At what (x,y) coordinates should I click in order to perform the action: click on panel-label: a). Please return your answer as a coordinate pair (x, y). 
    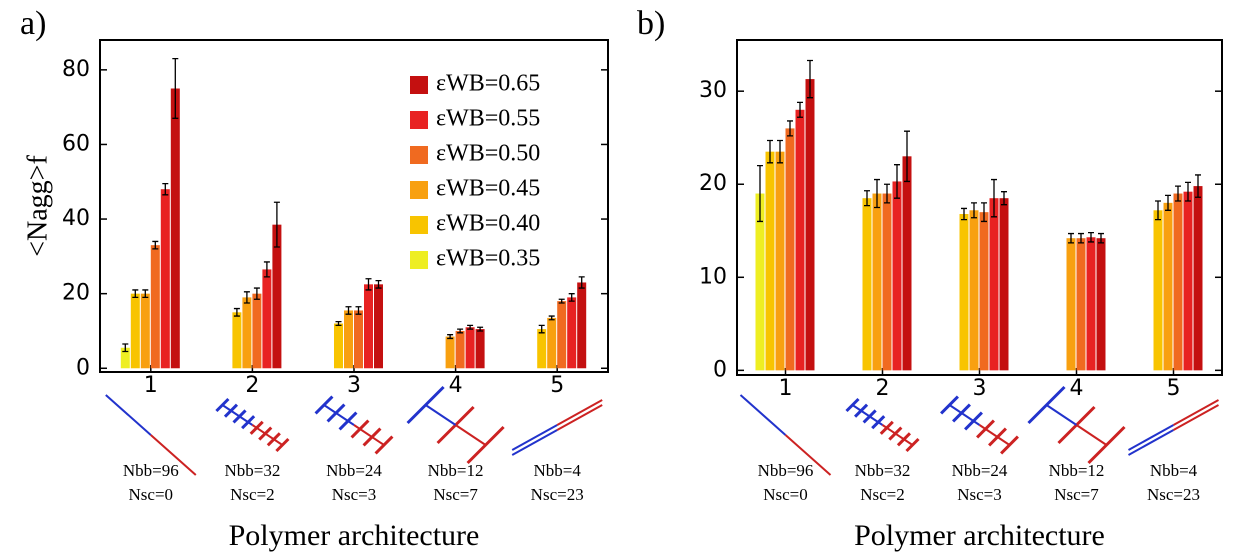
    Looking at the image, I should click on (33, 23).